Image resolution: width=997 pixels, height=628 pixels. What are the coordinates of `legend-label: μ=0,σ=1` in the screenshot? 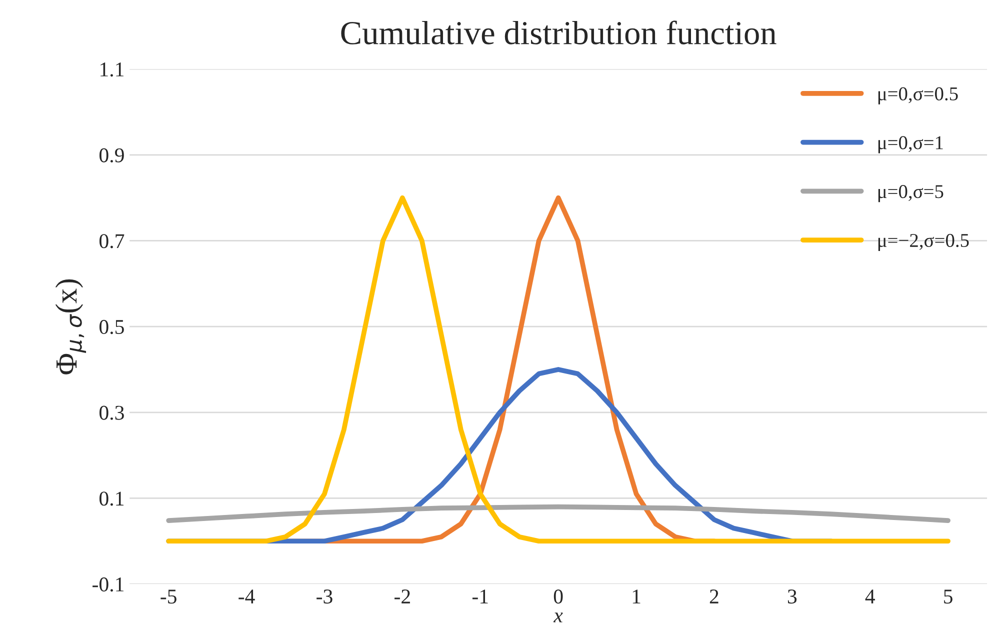 It's located at (910, 145).